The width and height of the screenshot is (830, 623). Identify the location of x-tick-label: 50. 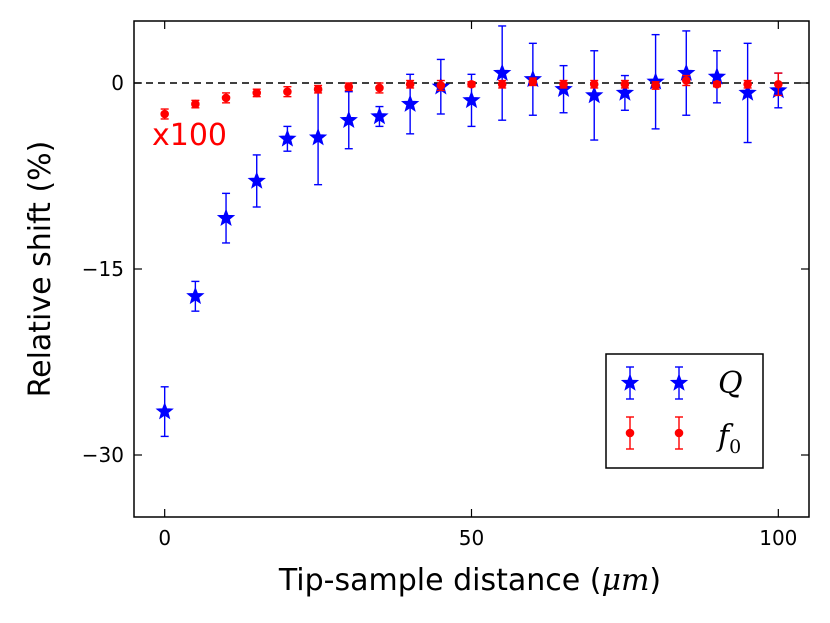
(471, 538).